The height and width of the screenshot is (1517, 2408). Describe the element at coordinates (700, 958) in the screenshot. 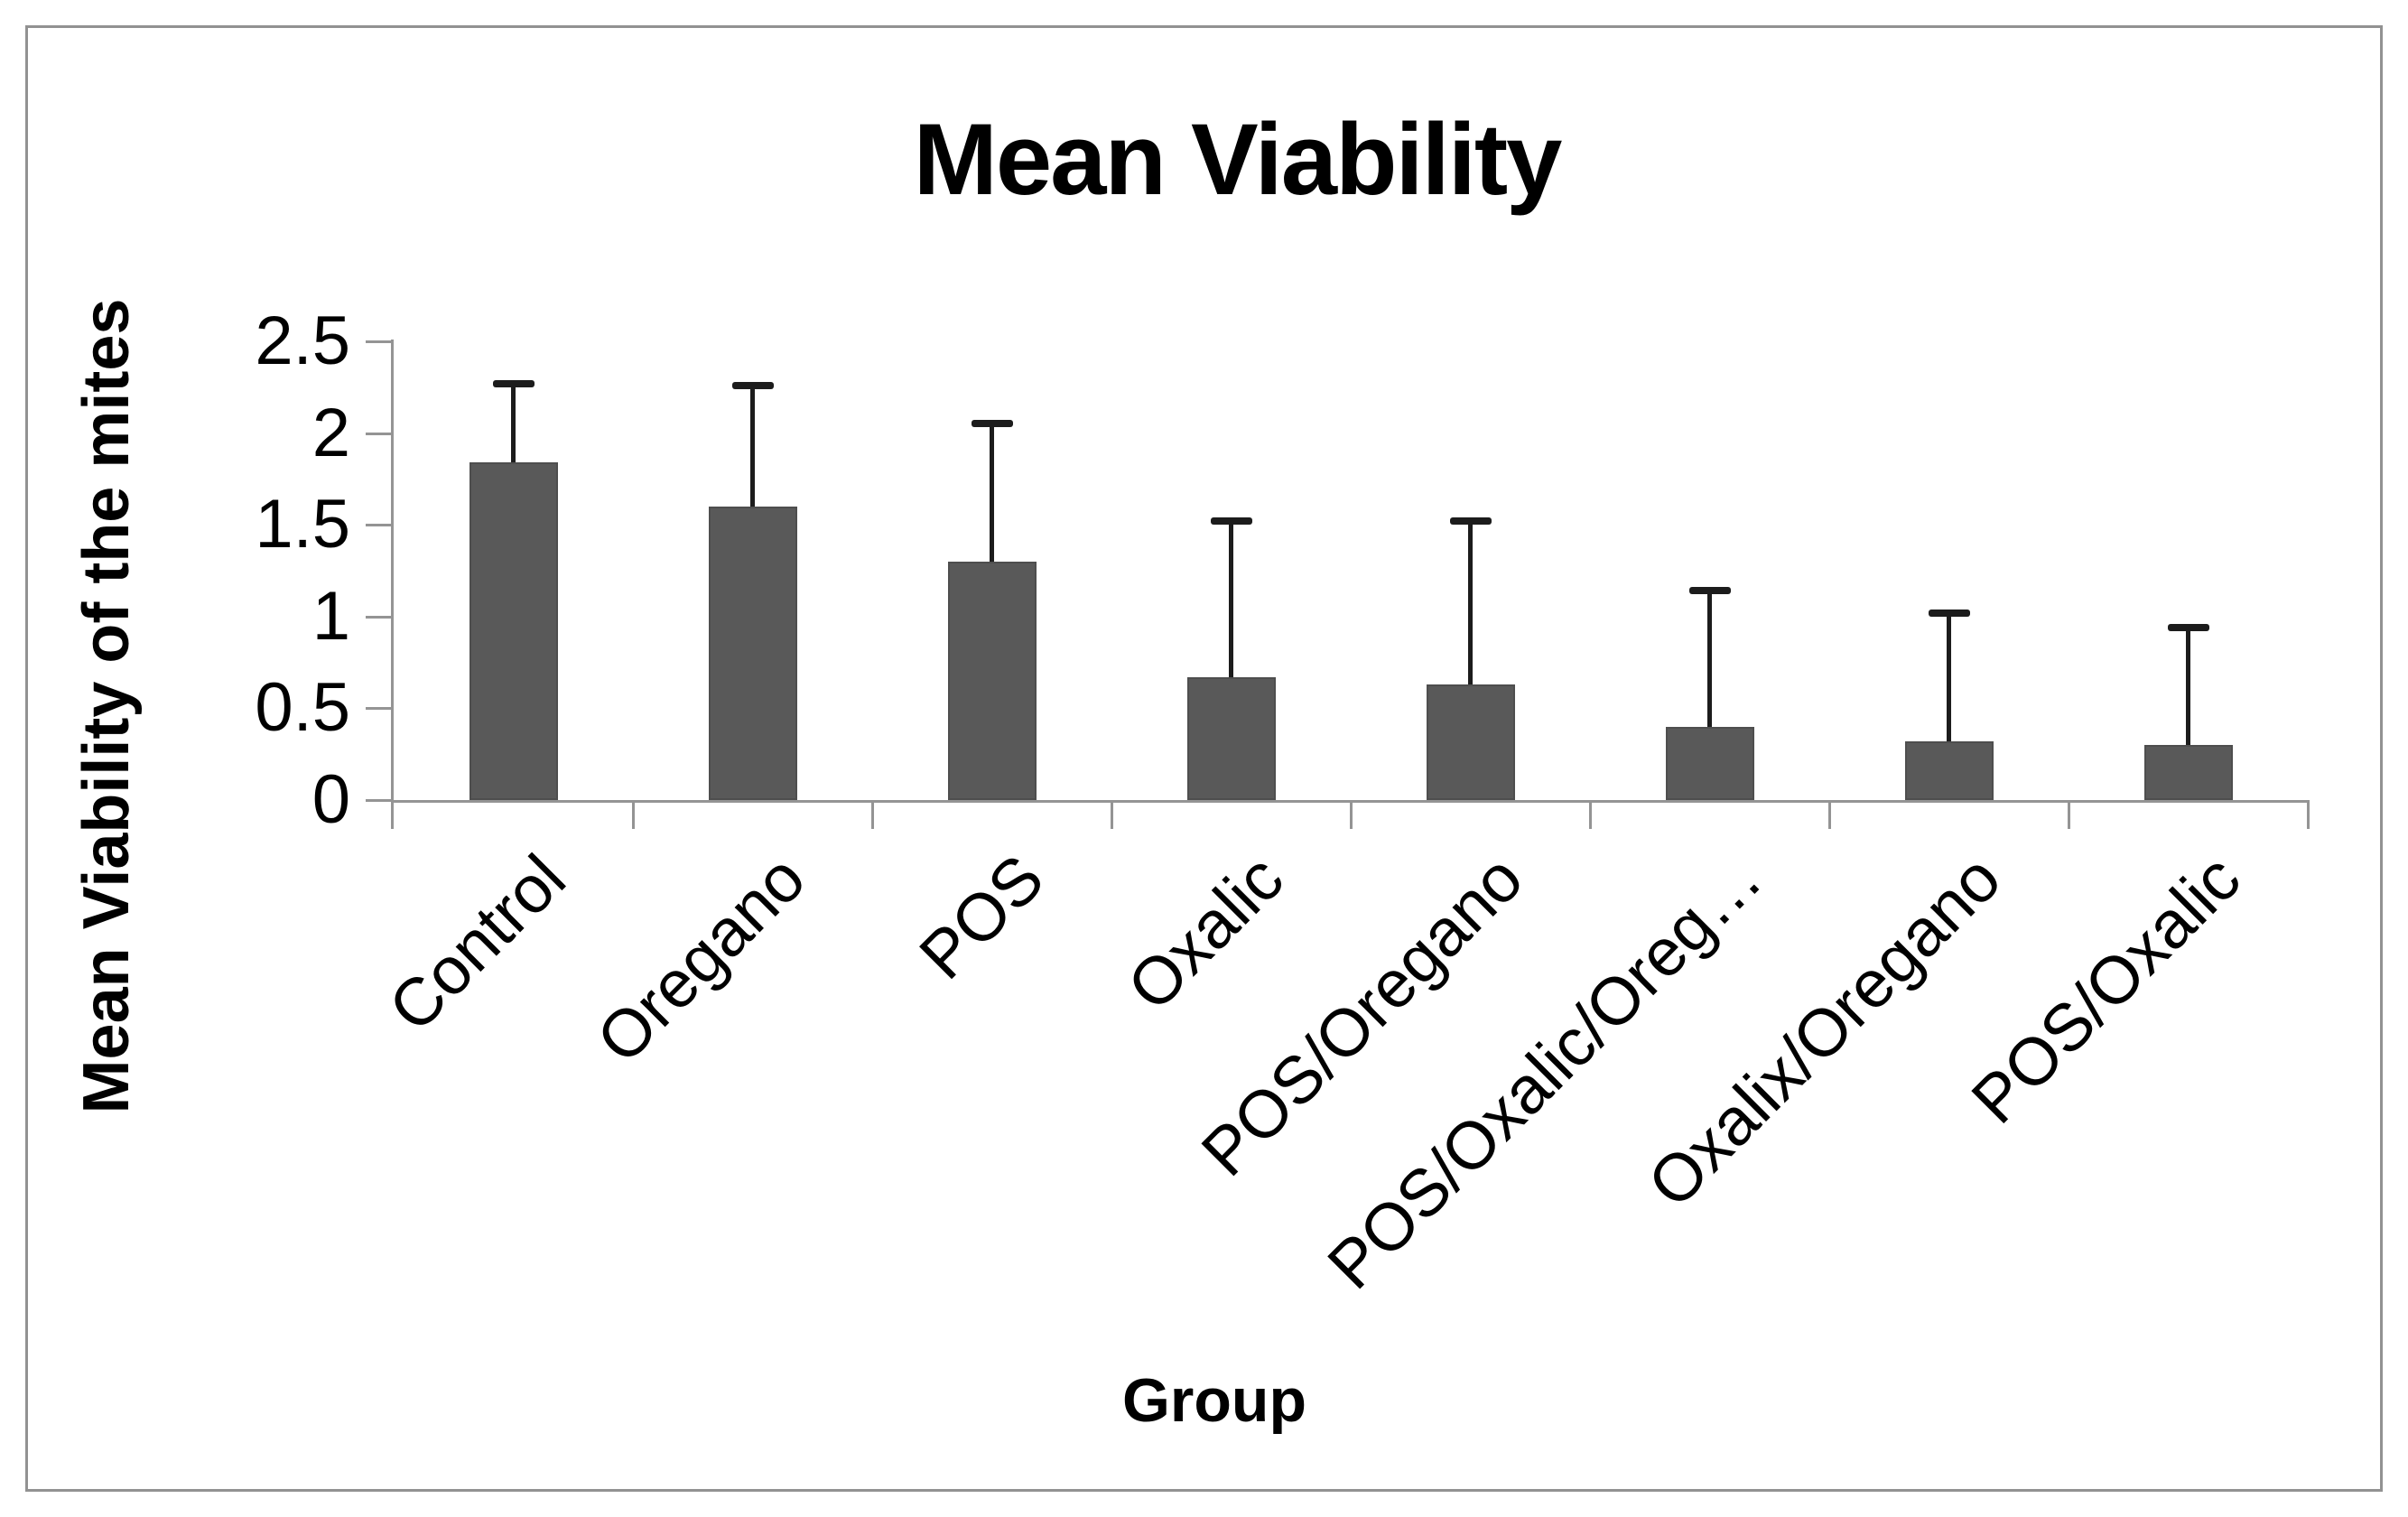

I see `x-tick-label: Oregano` at that location.